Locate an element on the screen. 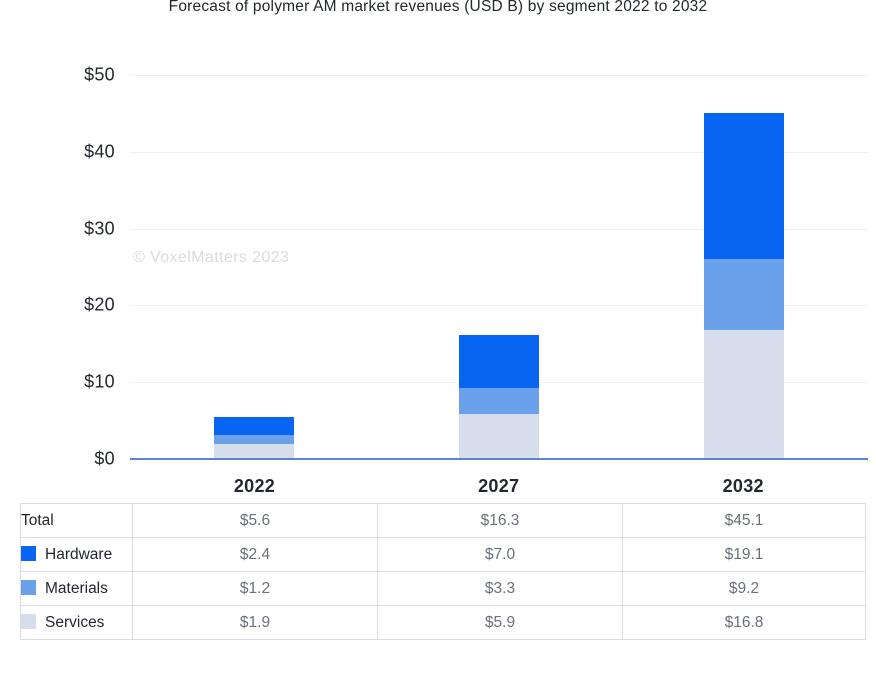 Image resolution: width=876 pixels, height=700 pixels. x-axis-line is located at coordinates (499, 459).